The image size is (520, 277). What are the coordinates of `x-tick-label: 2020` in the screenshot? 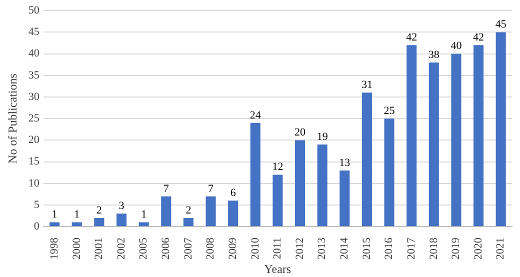 It's located at (478, 248).